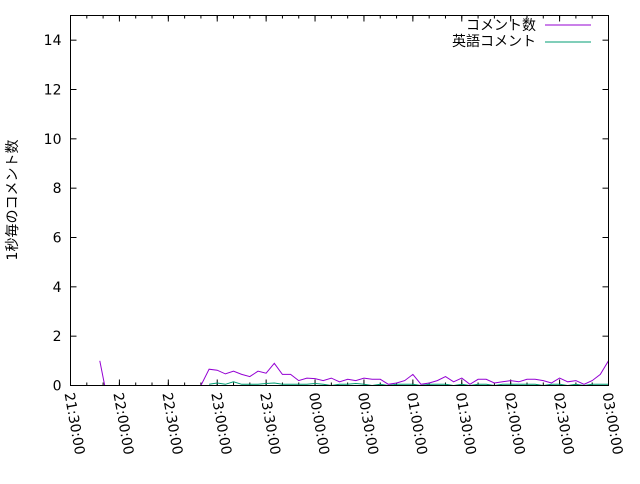 The image size is (640, 484). What do you see at coordinates (612, 423) in the screenshot?
I see `x-tick-label: 03:00:00` at bounding box center [612, 423].